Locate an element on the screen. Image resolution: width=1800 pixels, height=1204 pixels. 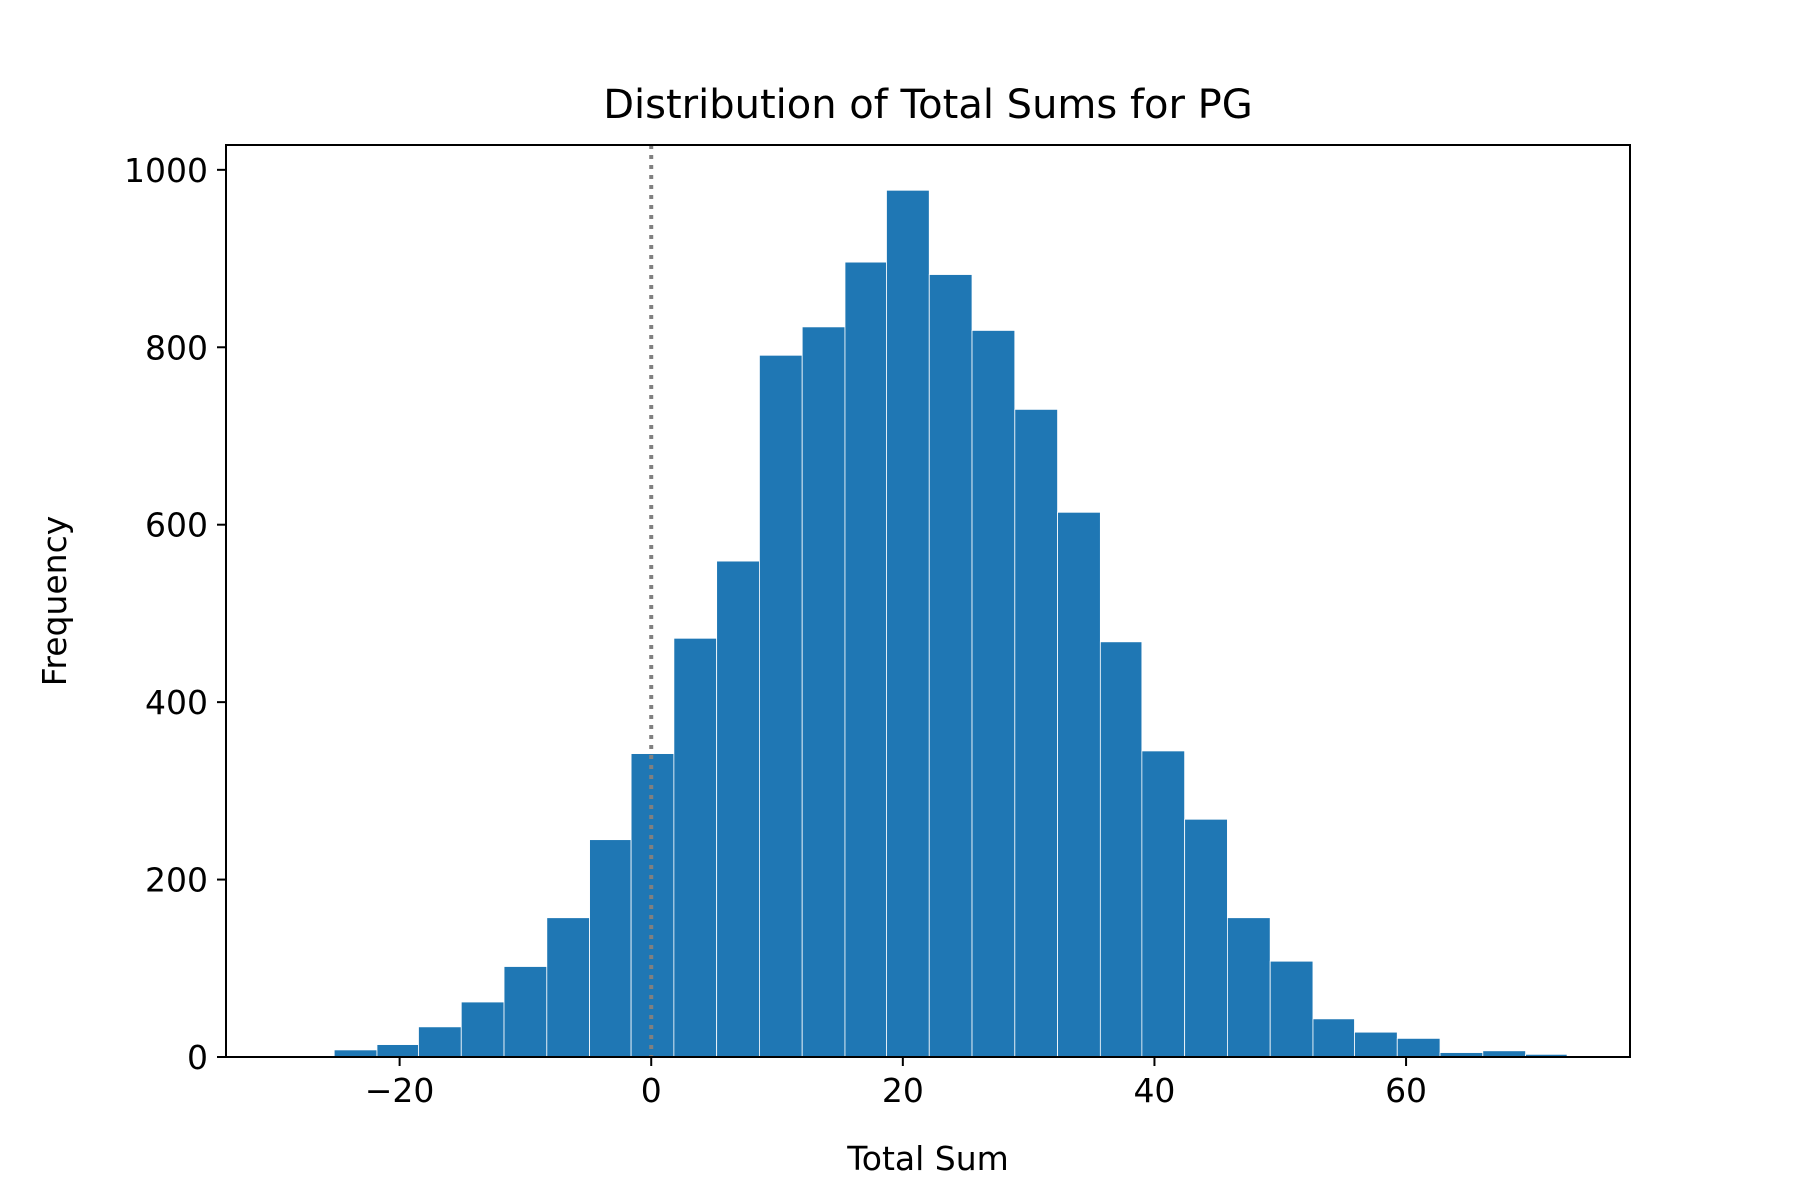
x-axis-ticks: −20 0 20 40 60 is located at coordinates (896, 1083).